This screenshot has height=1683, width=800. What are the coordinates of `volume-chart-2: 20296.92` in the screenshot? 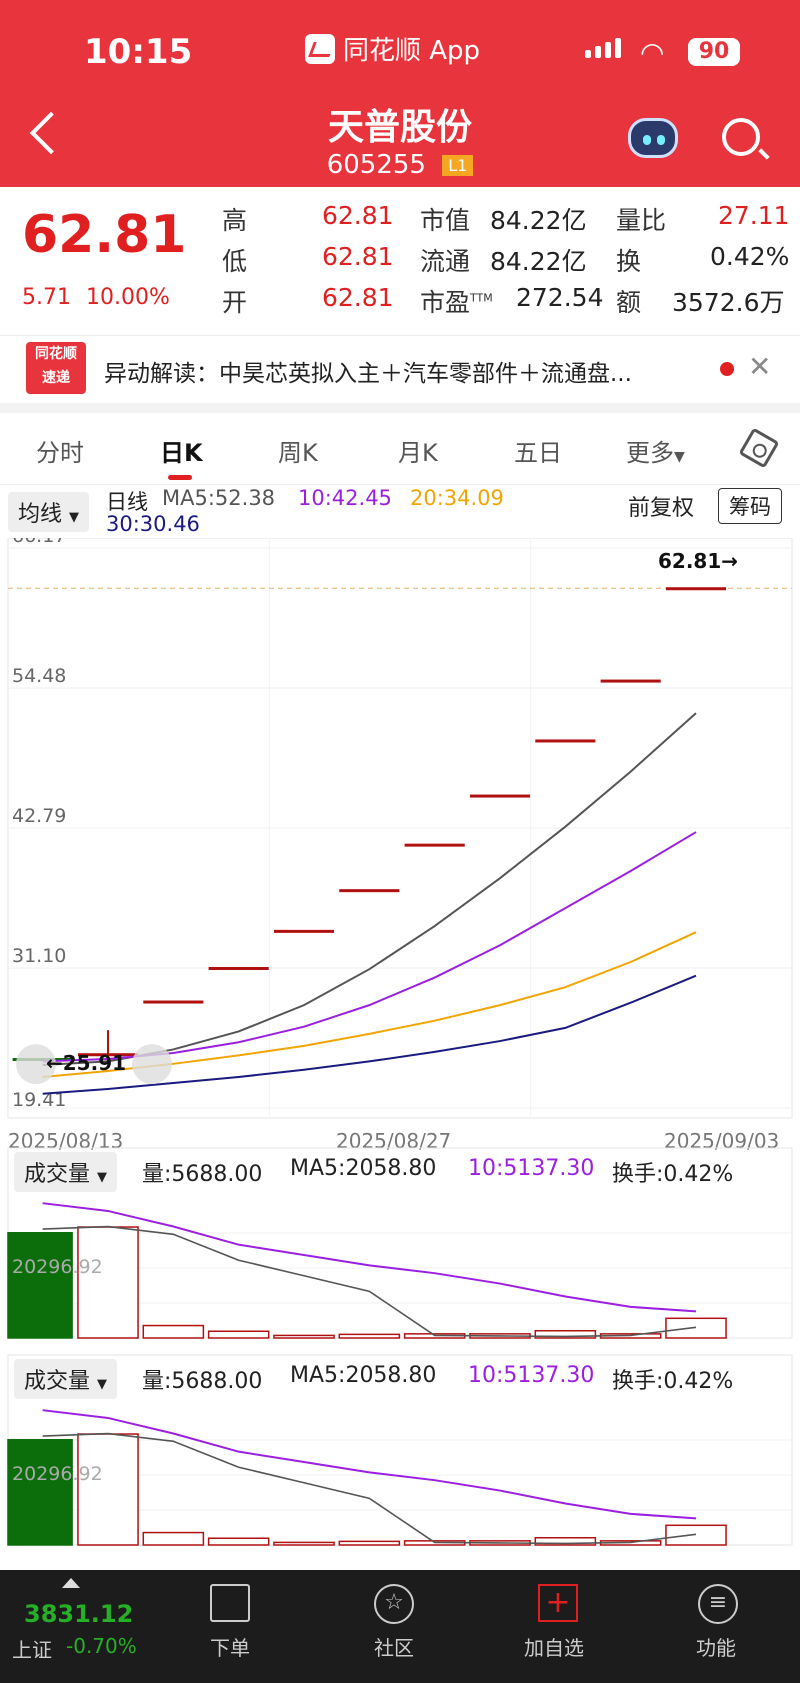 It's located at (400, 1450).